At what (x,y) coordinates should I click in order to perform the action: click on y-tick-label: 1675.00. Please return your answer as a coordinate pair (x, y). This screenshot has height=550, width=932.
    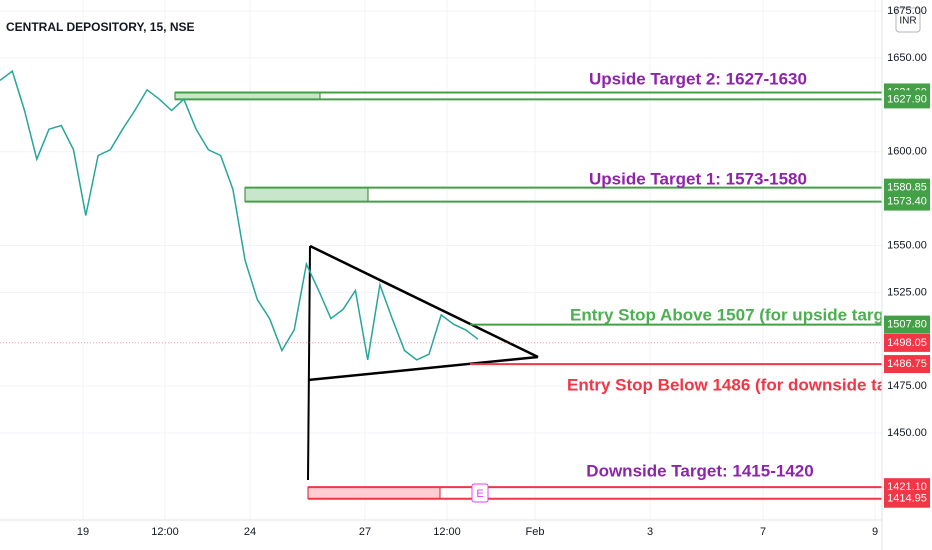
    Looking at the image, I should click on (907, 11).